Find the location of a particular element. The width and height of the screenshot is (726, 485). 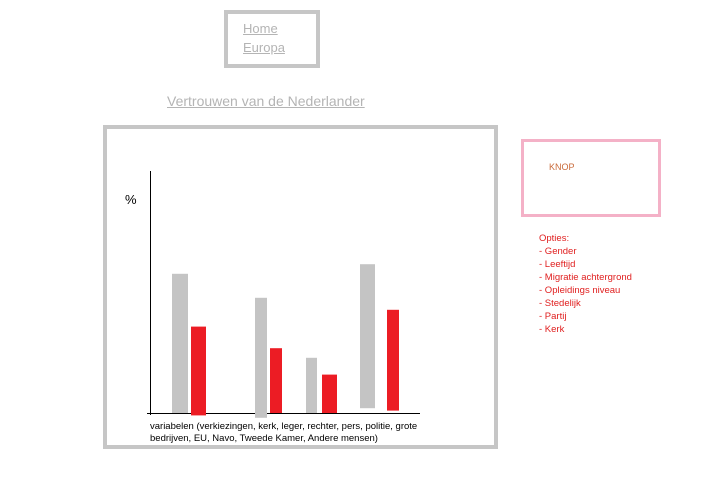

knop-button: KNOP is located at coordinates (591, 178).